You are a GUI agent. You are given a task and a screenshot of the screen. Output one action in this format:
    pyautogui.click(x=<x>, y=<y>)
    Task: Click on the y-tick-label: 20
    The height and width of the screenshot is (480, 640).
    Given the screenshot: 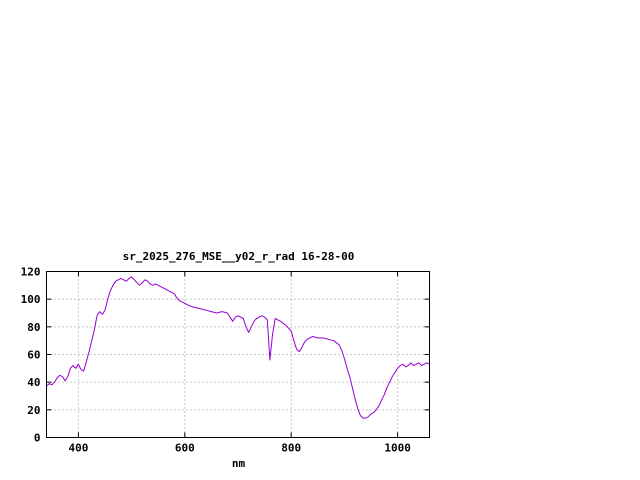 What is the action you would take?
    pyautogui.click(x=33, y=410)
    